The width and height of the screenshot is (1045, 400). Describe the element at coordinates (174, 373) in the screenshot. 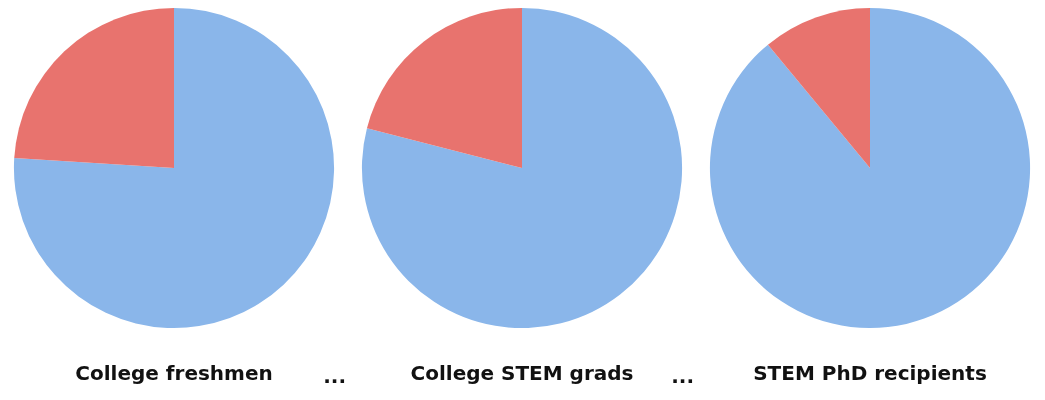

I see `text: College freshmen` at that location.